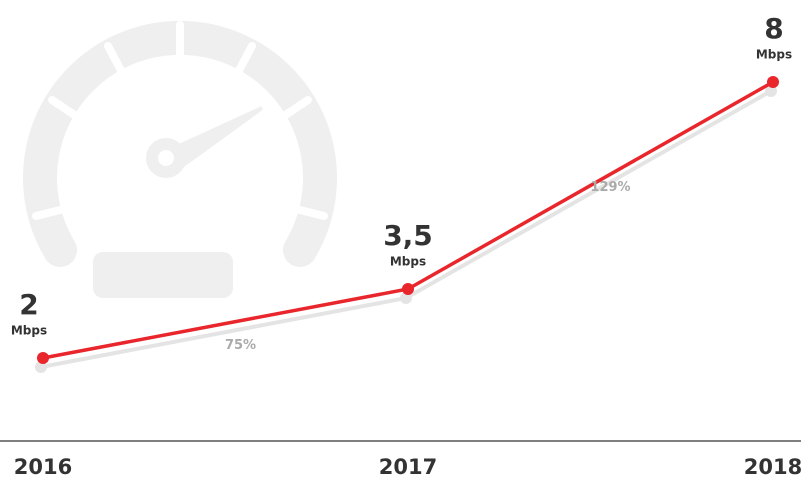  I want to click on x-tick-label: 2018, so click(772, 467).